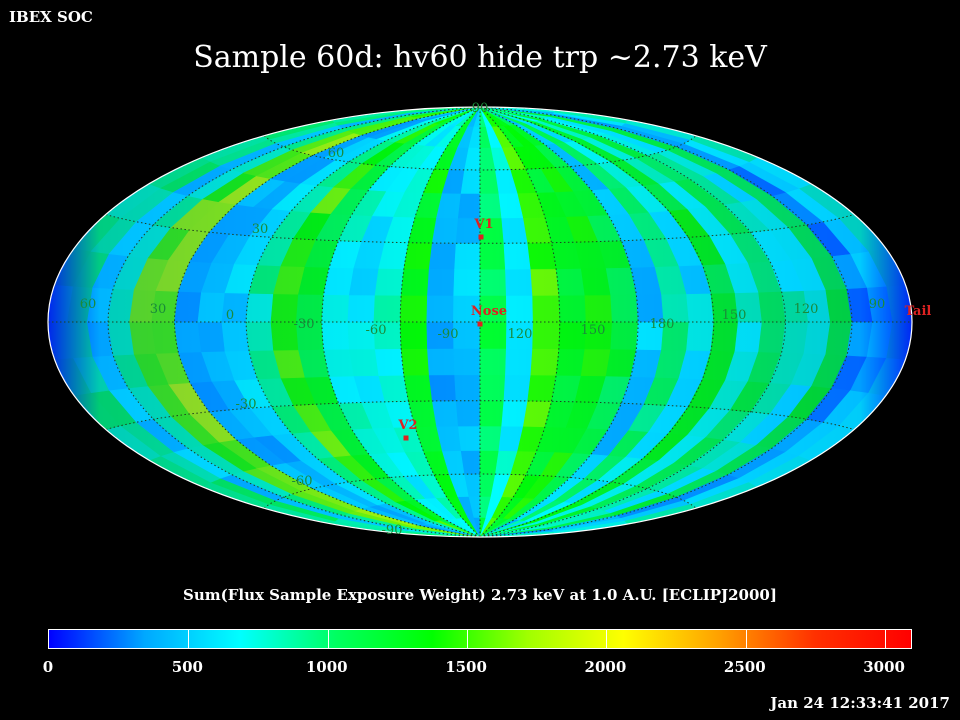  Describe the element at coordinates (480, 57) in the screenshot. I see `map-title: Sample 60d: hv60 hide trp ~2.73 keV` at that location.